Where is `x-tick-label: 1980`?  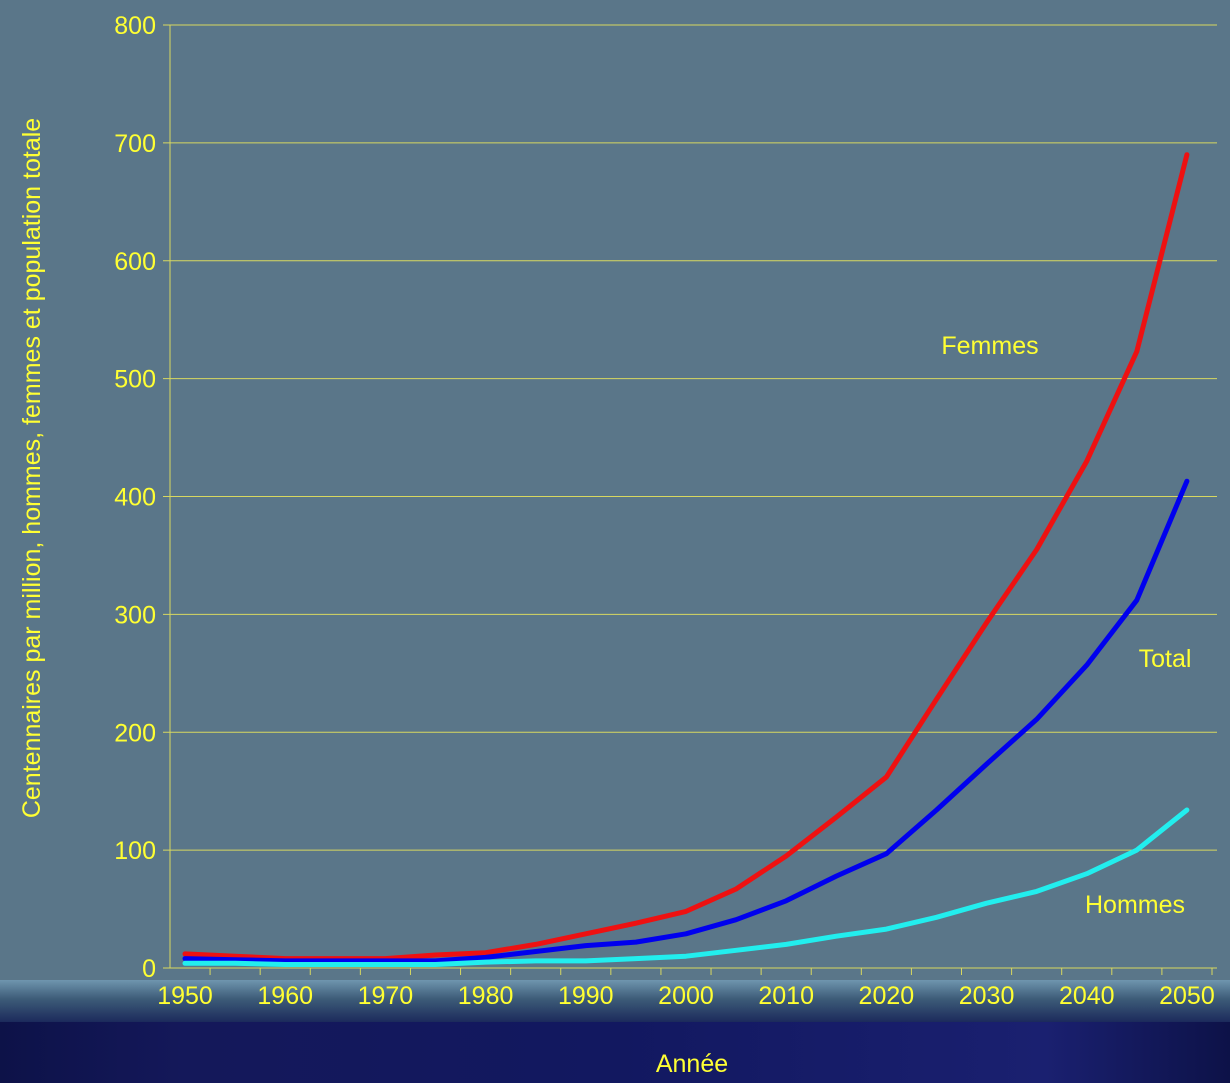
x-tick-label: 1980 is located at coordinates (486, 996).